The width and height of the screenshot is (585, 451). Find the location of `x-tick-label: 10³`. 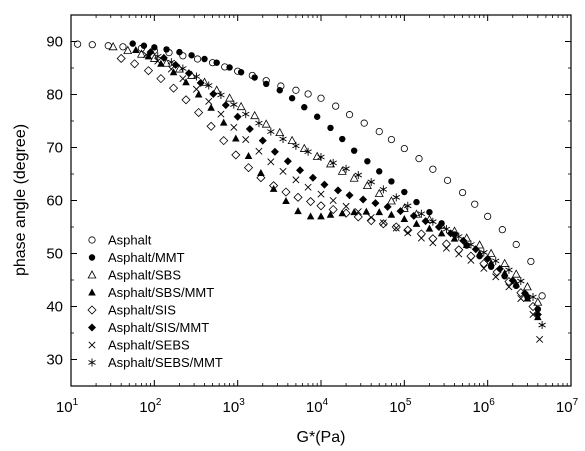

x-tick-label: 10³ is located at coordinates (234, 406).